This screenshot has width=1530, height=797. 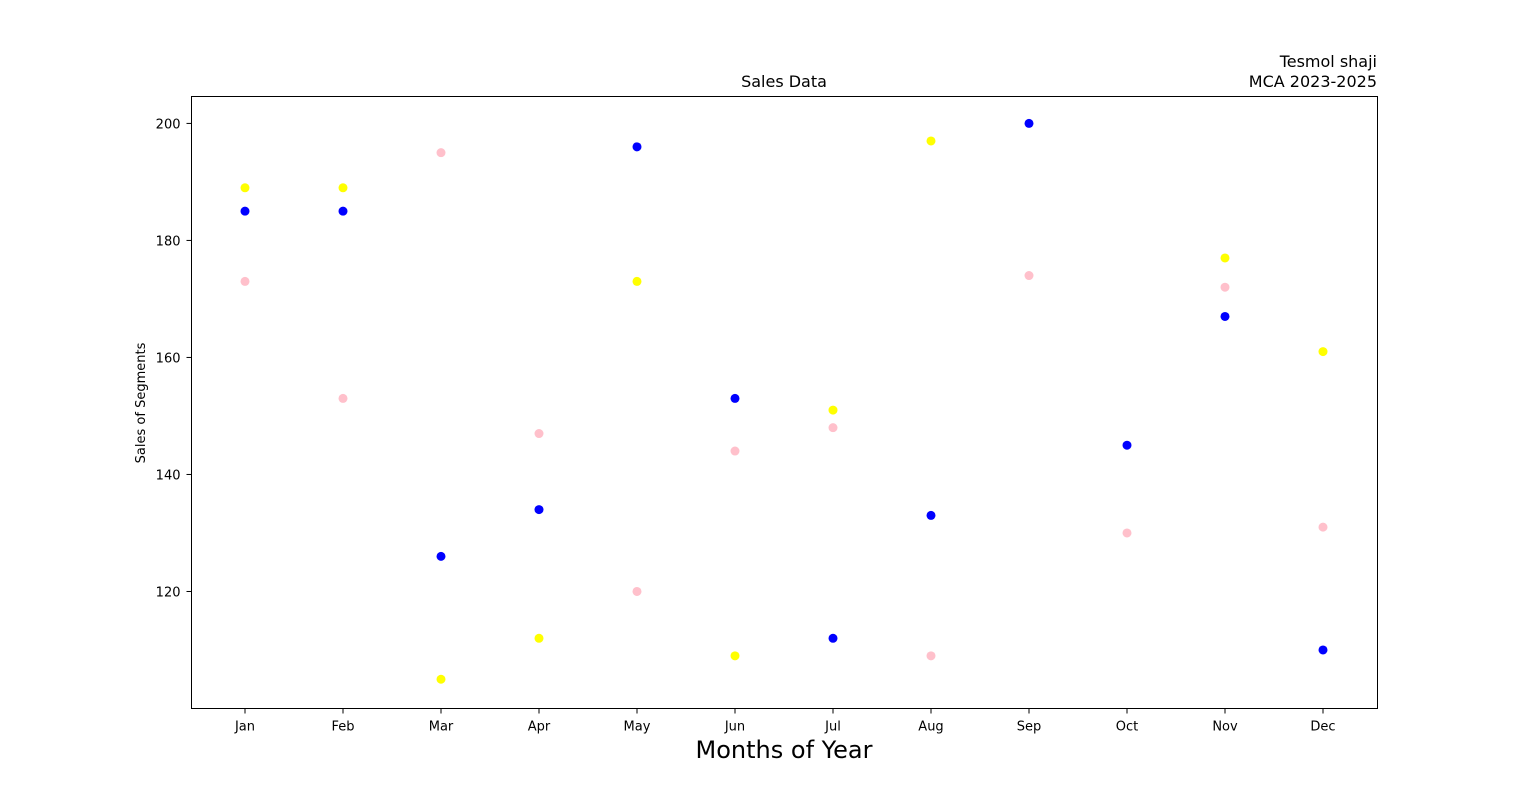 I want to click on chart-right-title-line-2: MCA 2023-2025, so click(x=1313, y=81).